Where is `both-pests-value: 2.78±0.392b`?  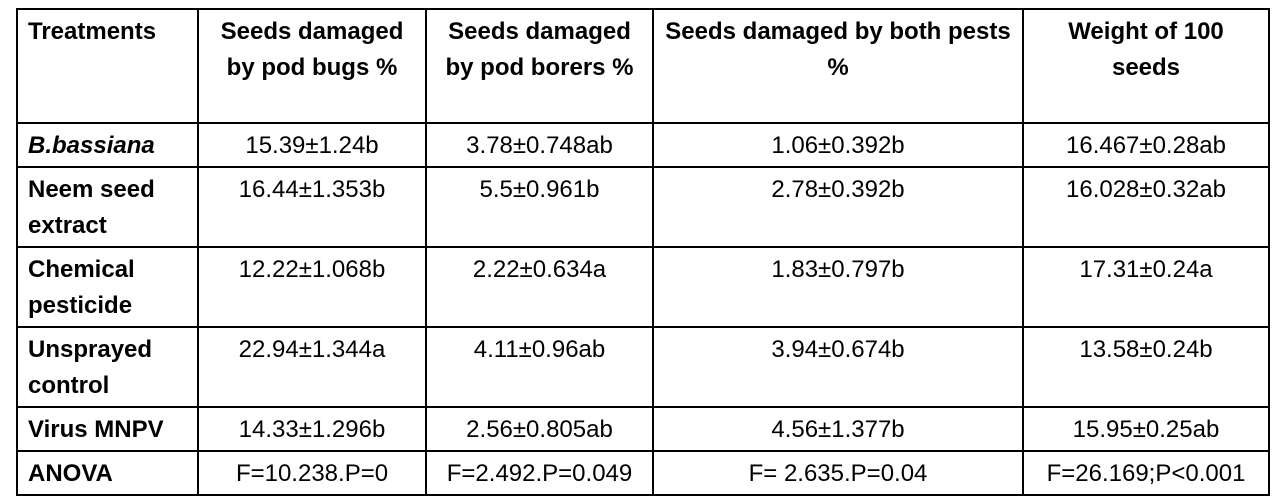
both-pests-value: 2.78±0.392b is located at coordinates (838, 207).